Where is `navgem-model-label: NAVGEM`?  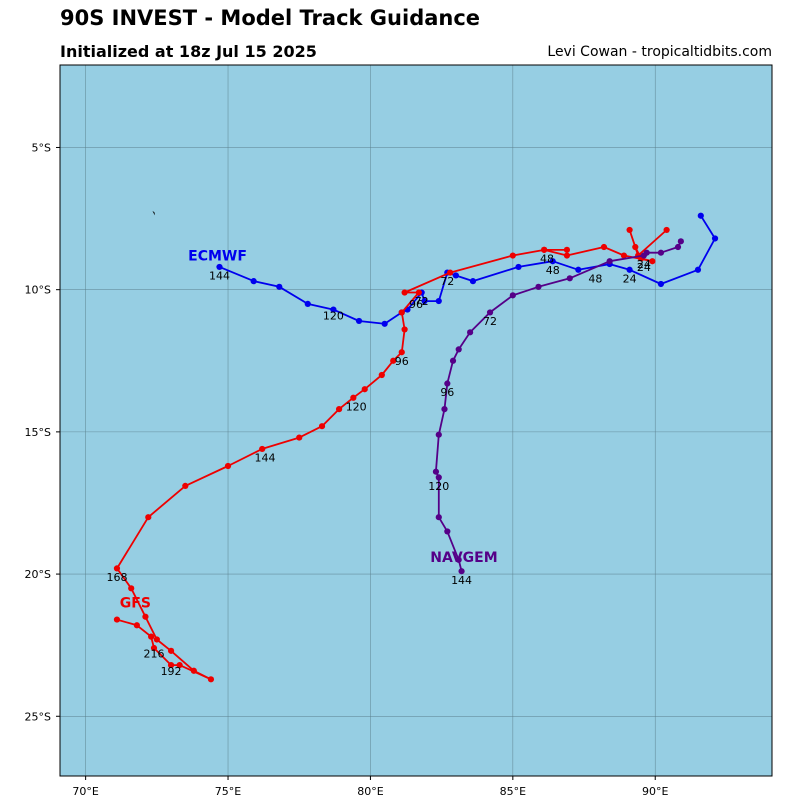 navgem-model-label: NAVGEM is located at coordinates (463, 558).